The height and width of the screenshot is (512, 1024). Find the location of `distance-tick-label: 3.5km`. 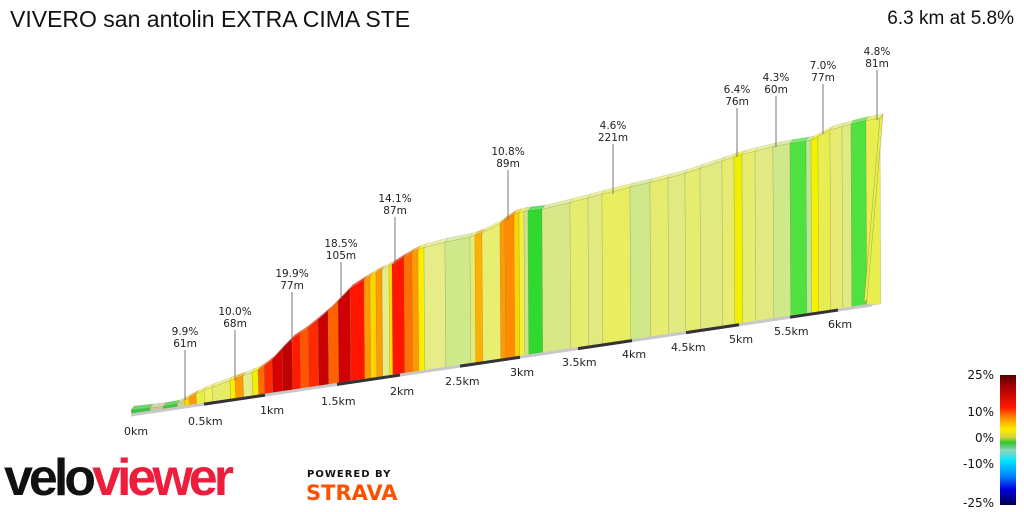

distance-tick-label: 3.5km is located at coordinates (579, 362).